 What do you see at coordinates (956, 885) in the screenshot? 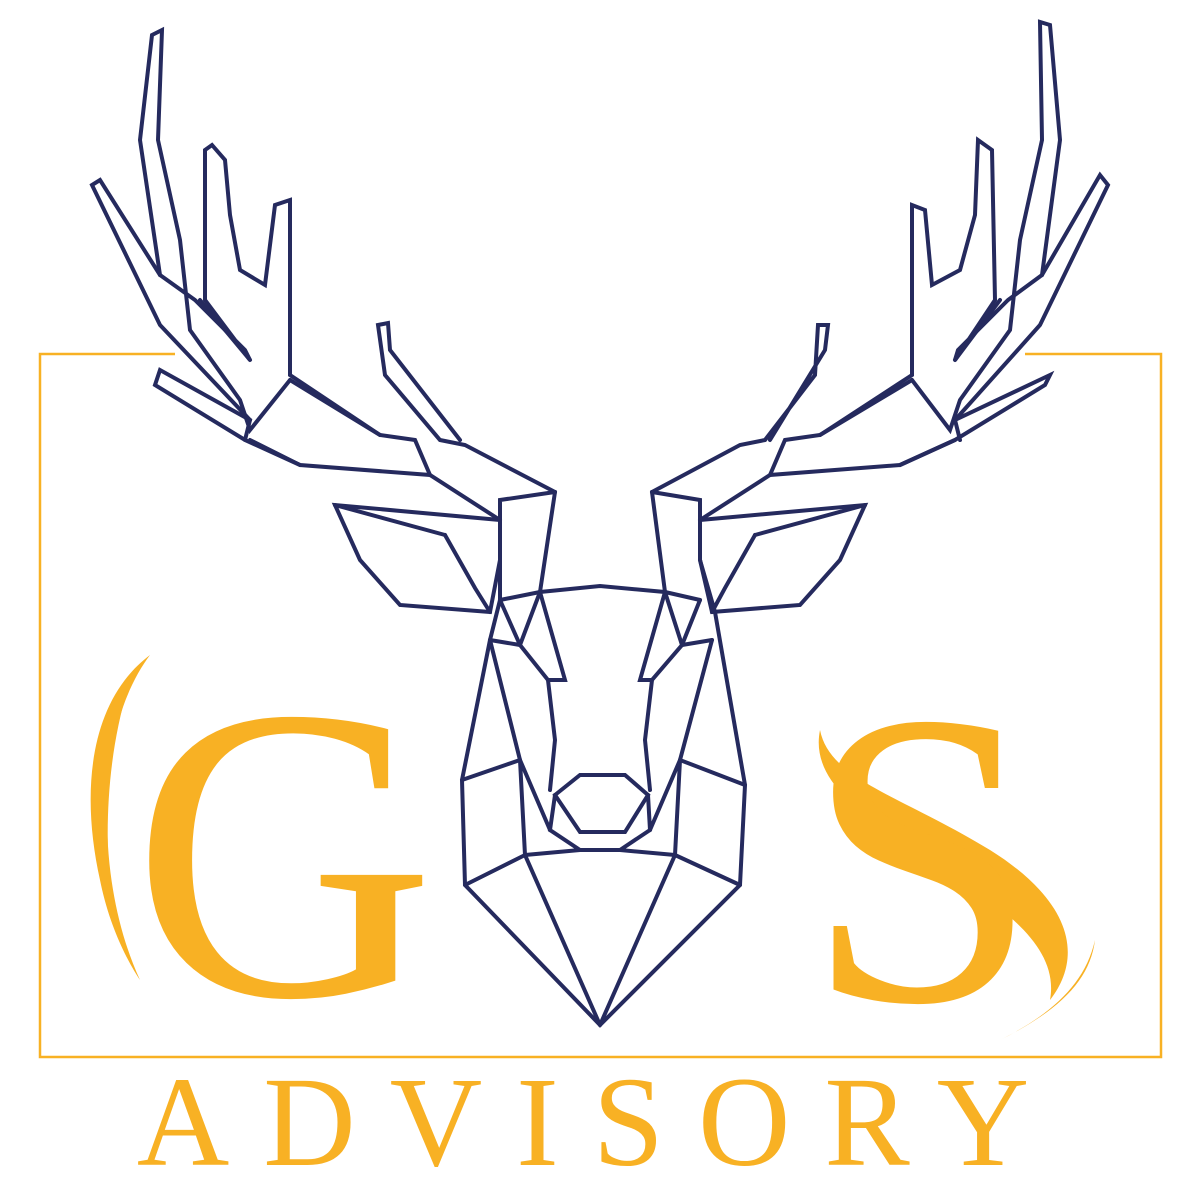
I see `right-swoosh-icon` at bounding box center [956, 885].